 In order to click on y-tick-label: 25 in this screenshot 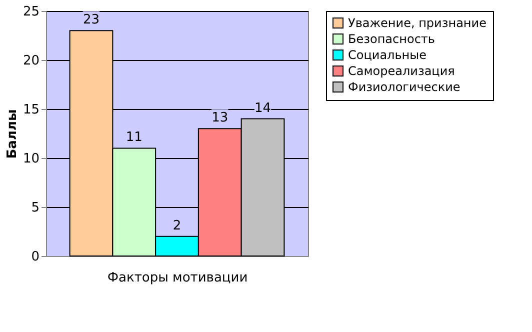, I will do `click(31, 12)`.